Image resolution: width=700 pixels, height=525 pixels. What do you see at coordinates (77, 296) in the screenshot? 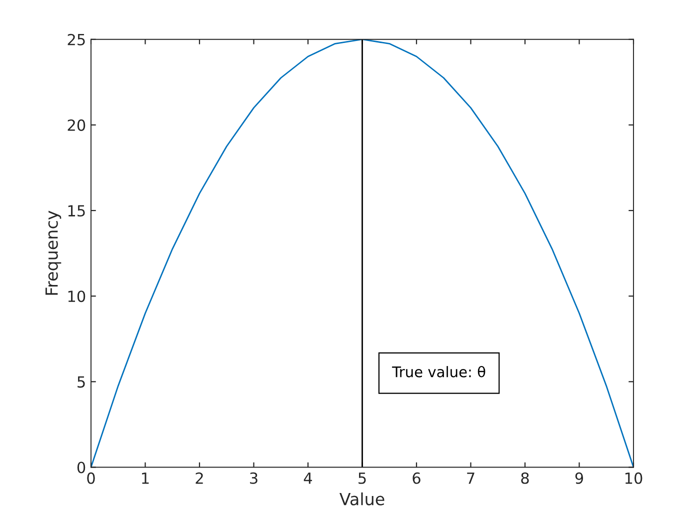
I see `y-tick-label: 10` at bounding box center [77, 296].